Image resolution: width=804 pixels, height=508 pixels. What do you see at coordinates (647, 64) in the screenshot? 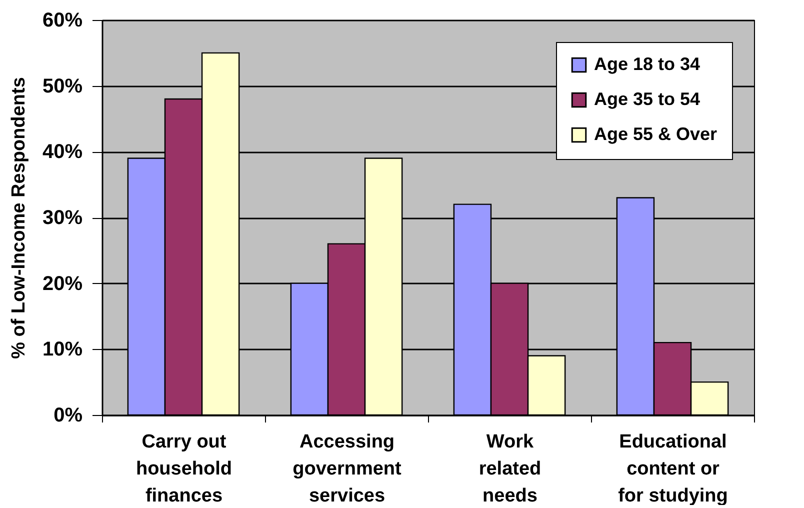
I see `legend-label: Age 18 to 34` at bounding box center [647, 64].